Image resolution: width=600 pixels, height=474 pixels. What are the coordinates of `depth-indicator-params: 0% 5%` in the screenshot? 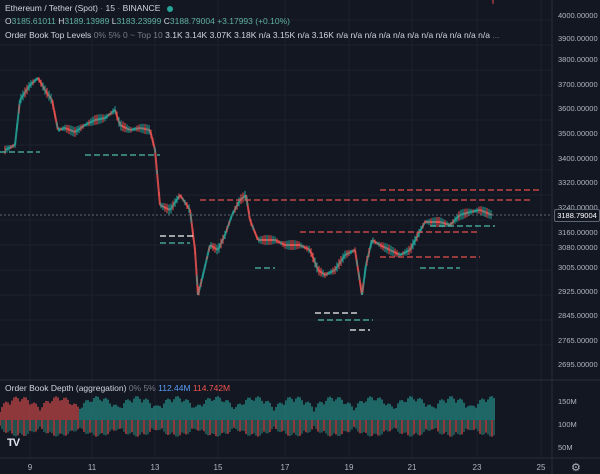 It's located at (142, 388).